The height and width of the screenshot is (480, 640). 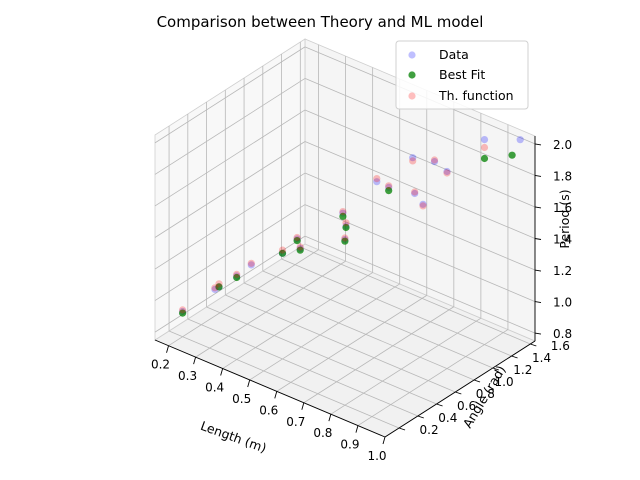 I want to click on x-tick-label: 1.0, so click(x=376, y=456).